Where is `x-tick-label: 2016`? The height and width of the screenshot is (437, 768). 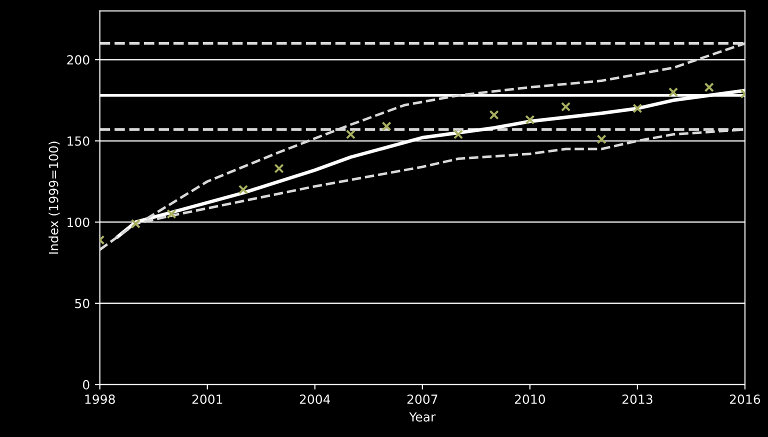
x-tick-label: 2016 is located at coordinates (745, 399).